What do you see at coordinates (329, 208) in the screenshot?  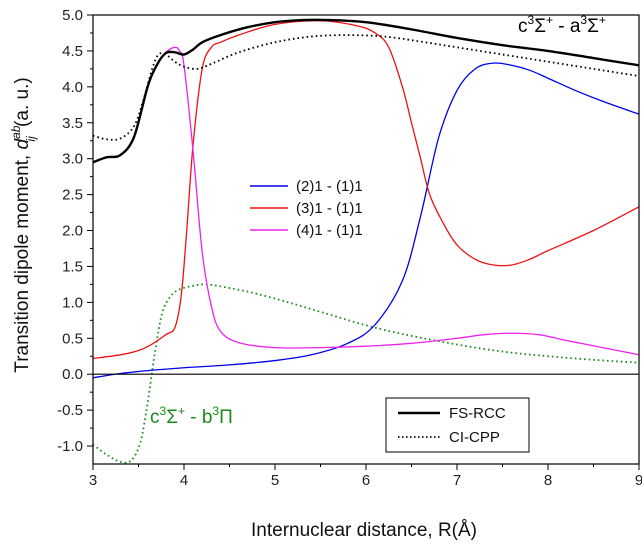 I see `legend-label-series-3: (3)1 - (1)1` at bounding box center [329, 208].